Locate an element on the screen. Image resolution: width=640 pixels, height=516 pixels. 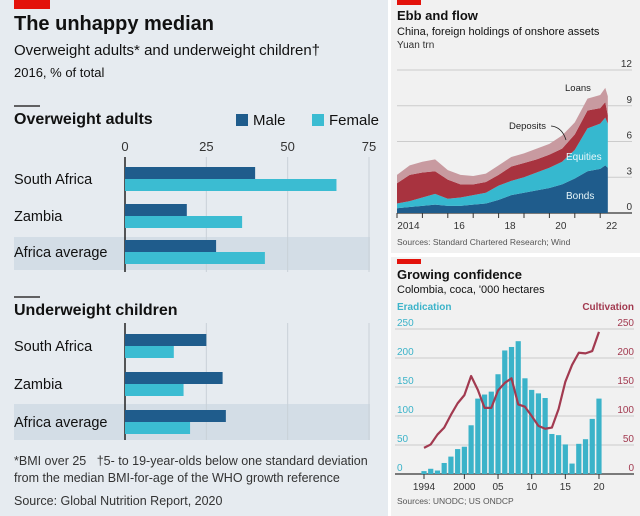
right-y-tick-label: 0 is located at coordinates (631, 468).